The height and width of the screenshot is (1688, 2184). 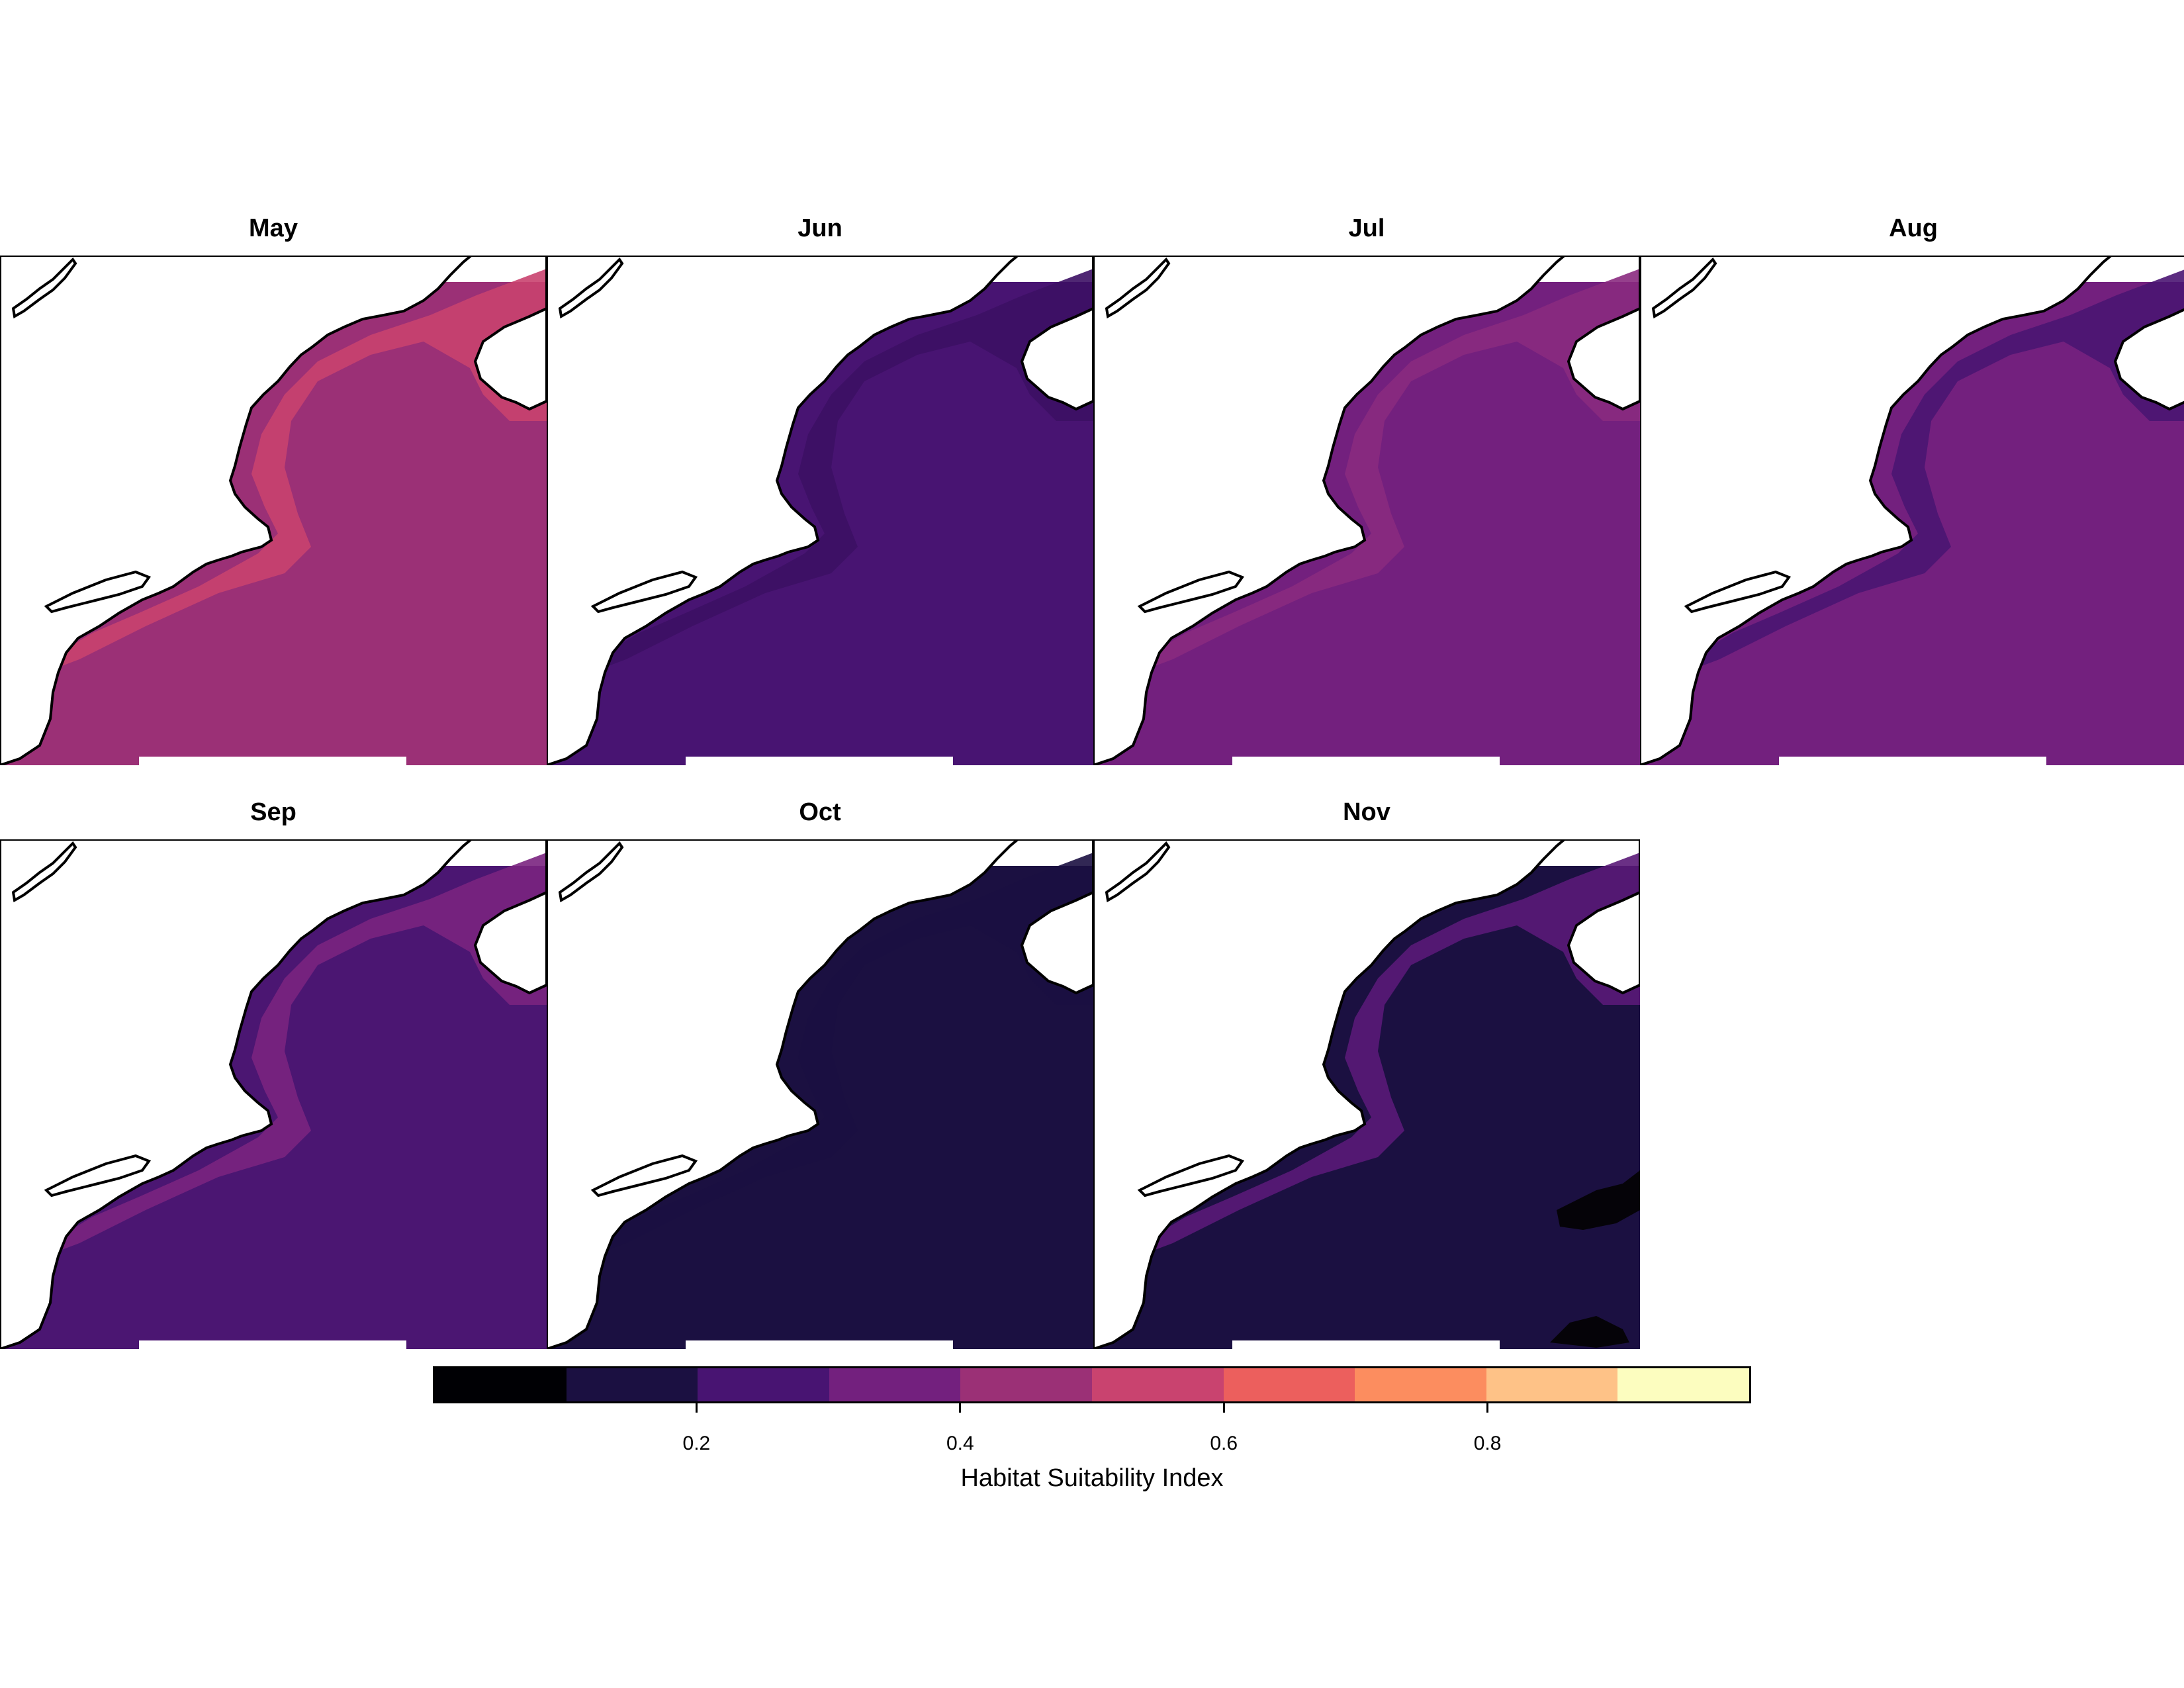 What do you see at coordinates (1366, 812) in the screenshot?
I see `panel-title: Nov` at bounding box center [1366, 812].